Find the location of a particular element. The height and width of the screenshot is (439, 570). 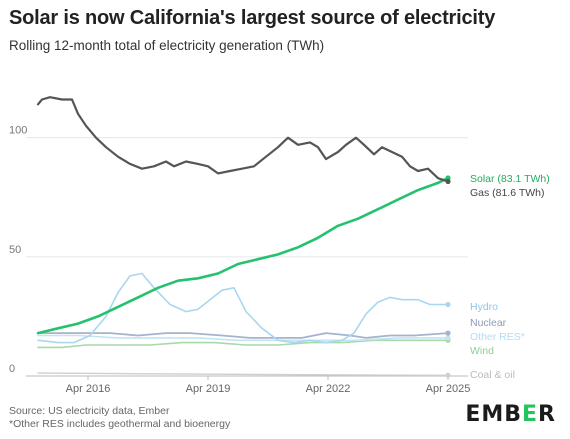

series-line-gas is located at coordinates (243, 139).